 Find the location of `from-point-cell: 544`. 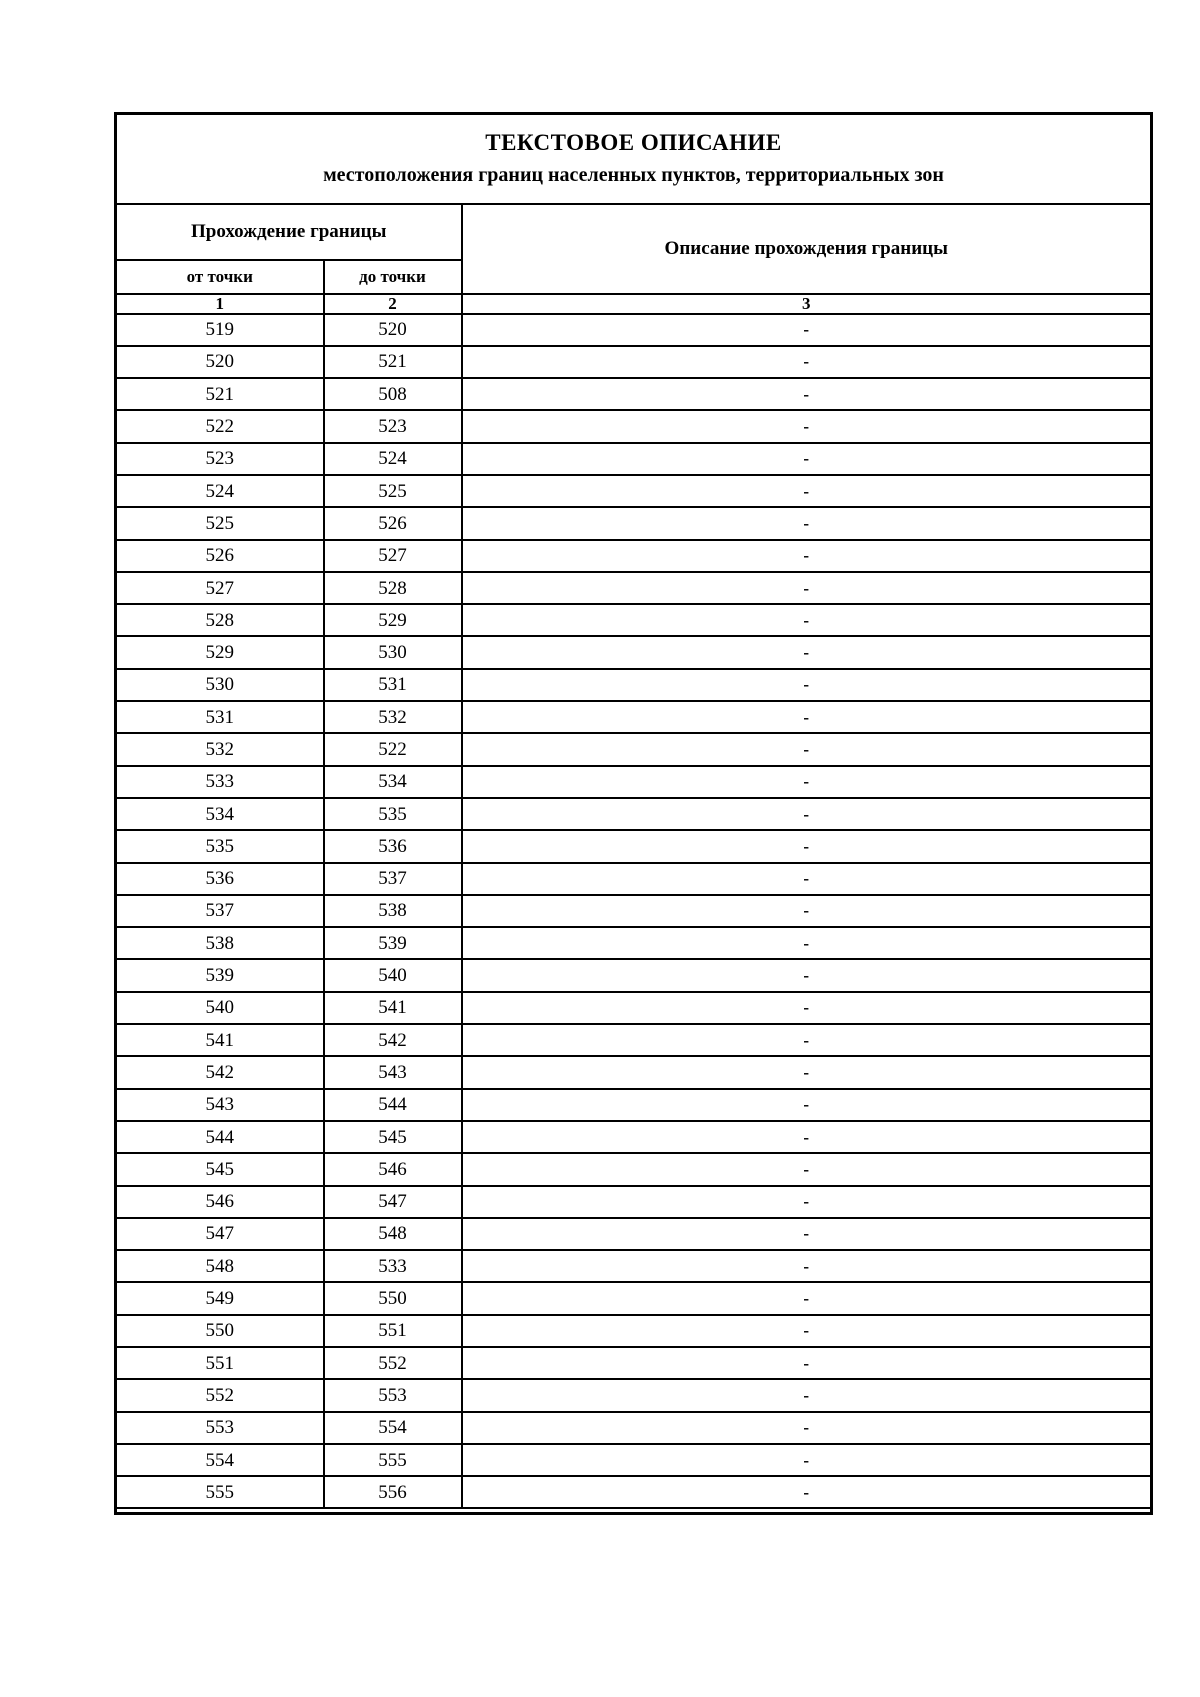

from-point-cell: 544 is located at coordinates (219, 1137).